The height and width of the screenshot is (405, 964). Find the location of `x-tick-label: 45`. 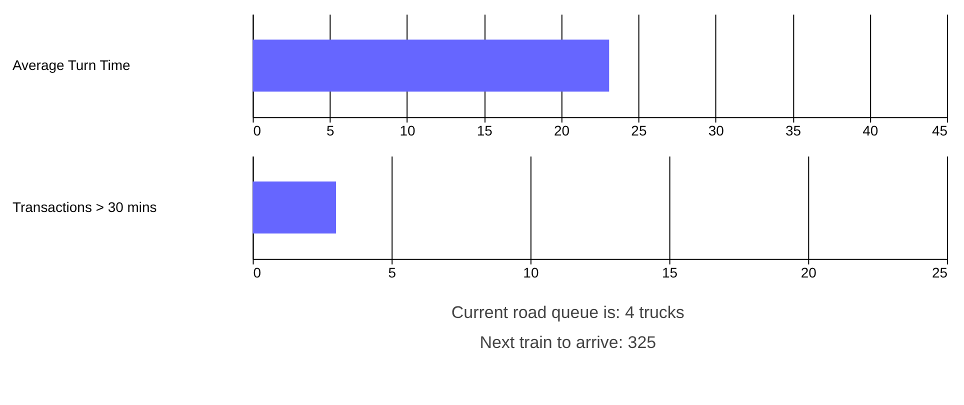

x-tick-label: 45 is located at coordinates (940, 130).